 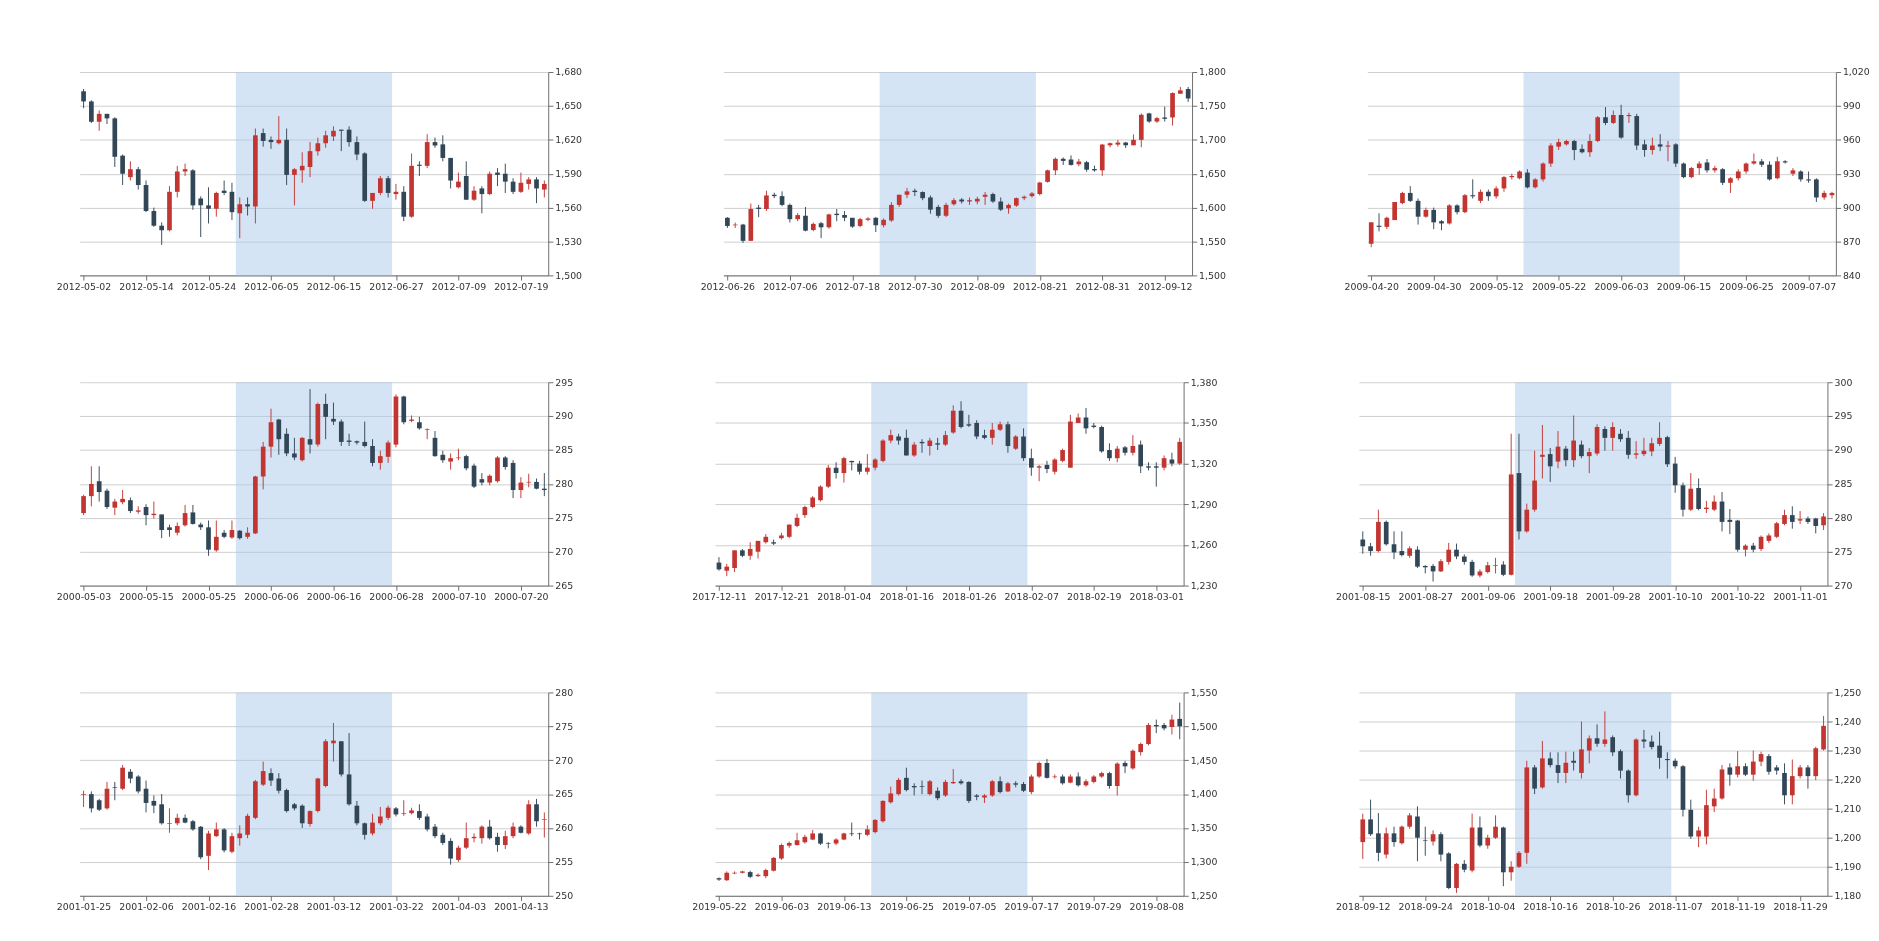 I want to click on x-tick-label: 2018-03-01, so click(x=1156, y=597).